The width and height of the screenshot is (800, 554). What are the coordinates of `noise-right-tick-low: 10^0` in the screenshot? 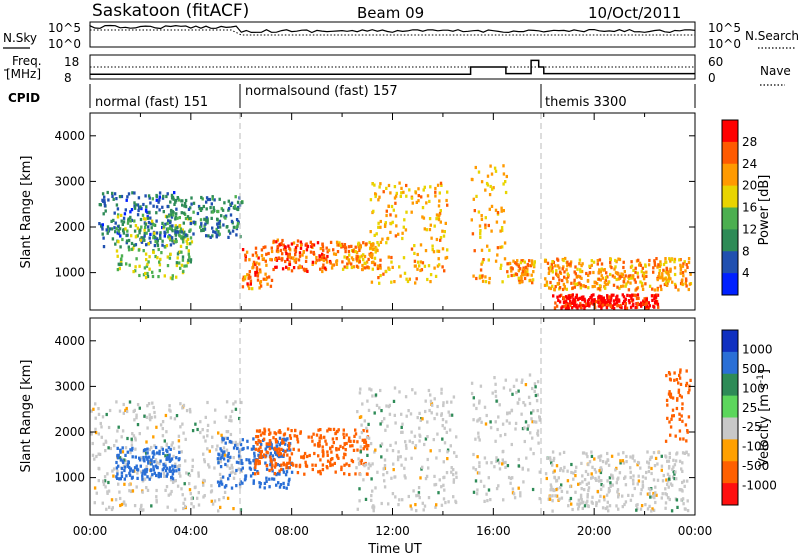 It's located at (724, 44).